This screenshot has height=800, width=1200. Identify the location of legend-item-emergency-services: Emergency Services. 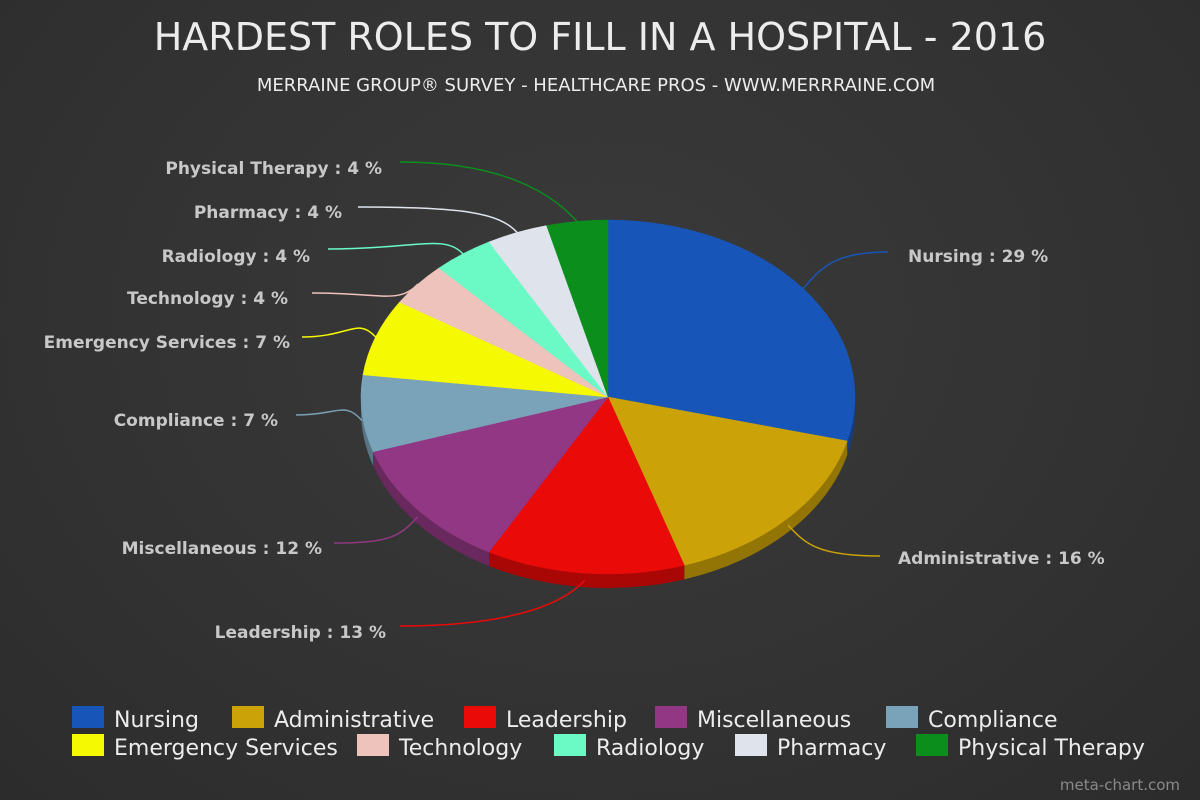
(205, 747).